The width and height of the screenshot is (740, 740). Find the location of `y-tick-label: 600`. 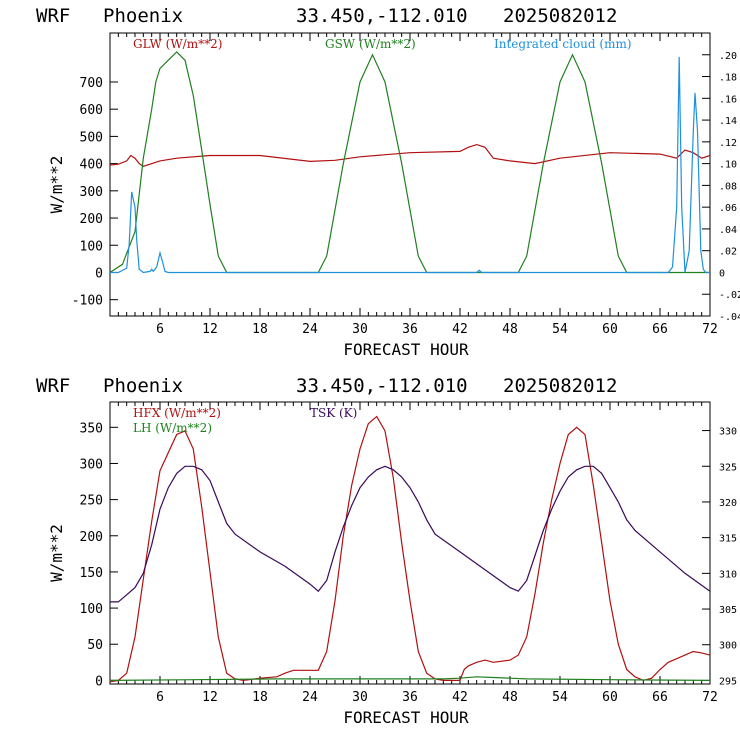

y-tick-label: 600 is located at coordinates (91, 110).